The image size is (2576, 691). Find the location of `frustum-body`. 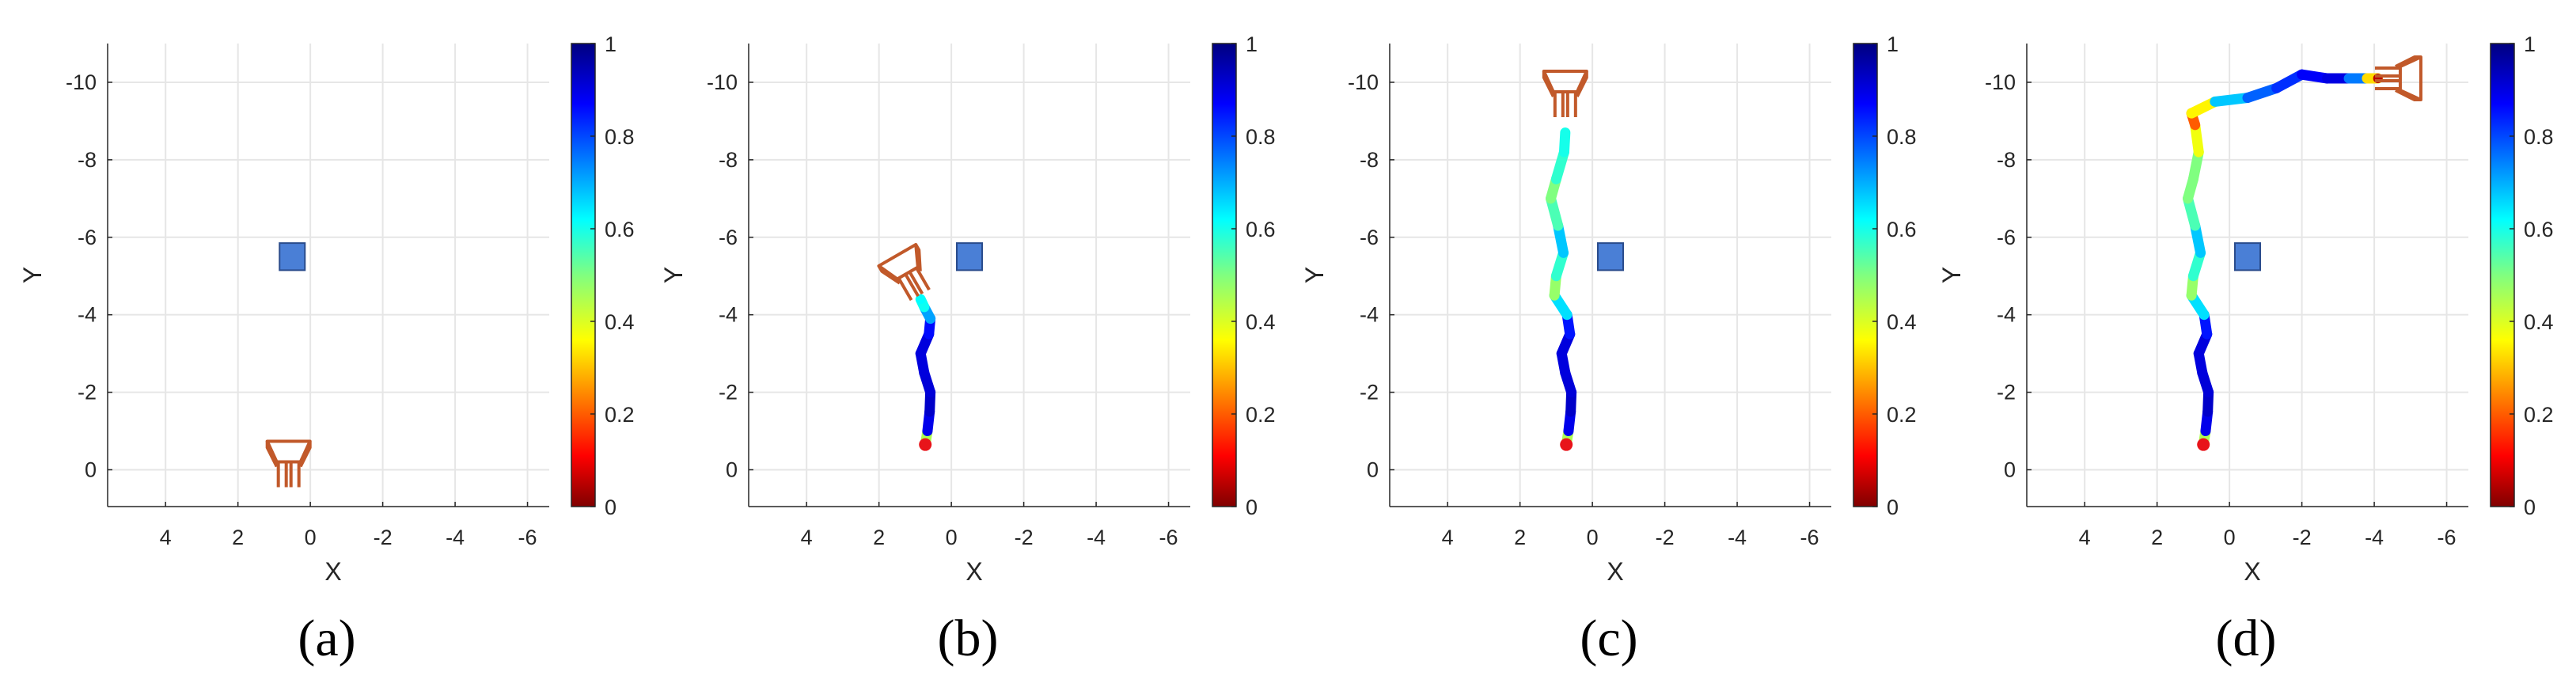

frustum-body is located at coordinates (914, 284).